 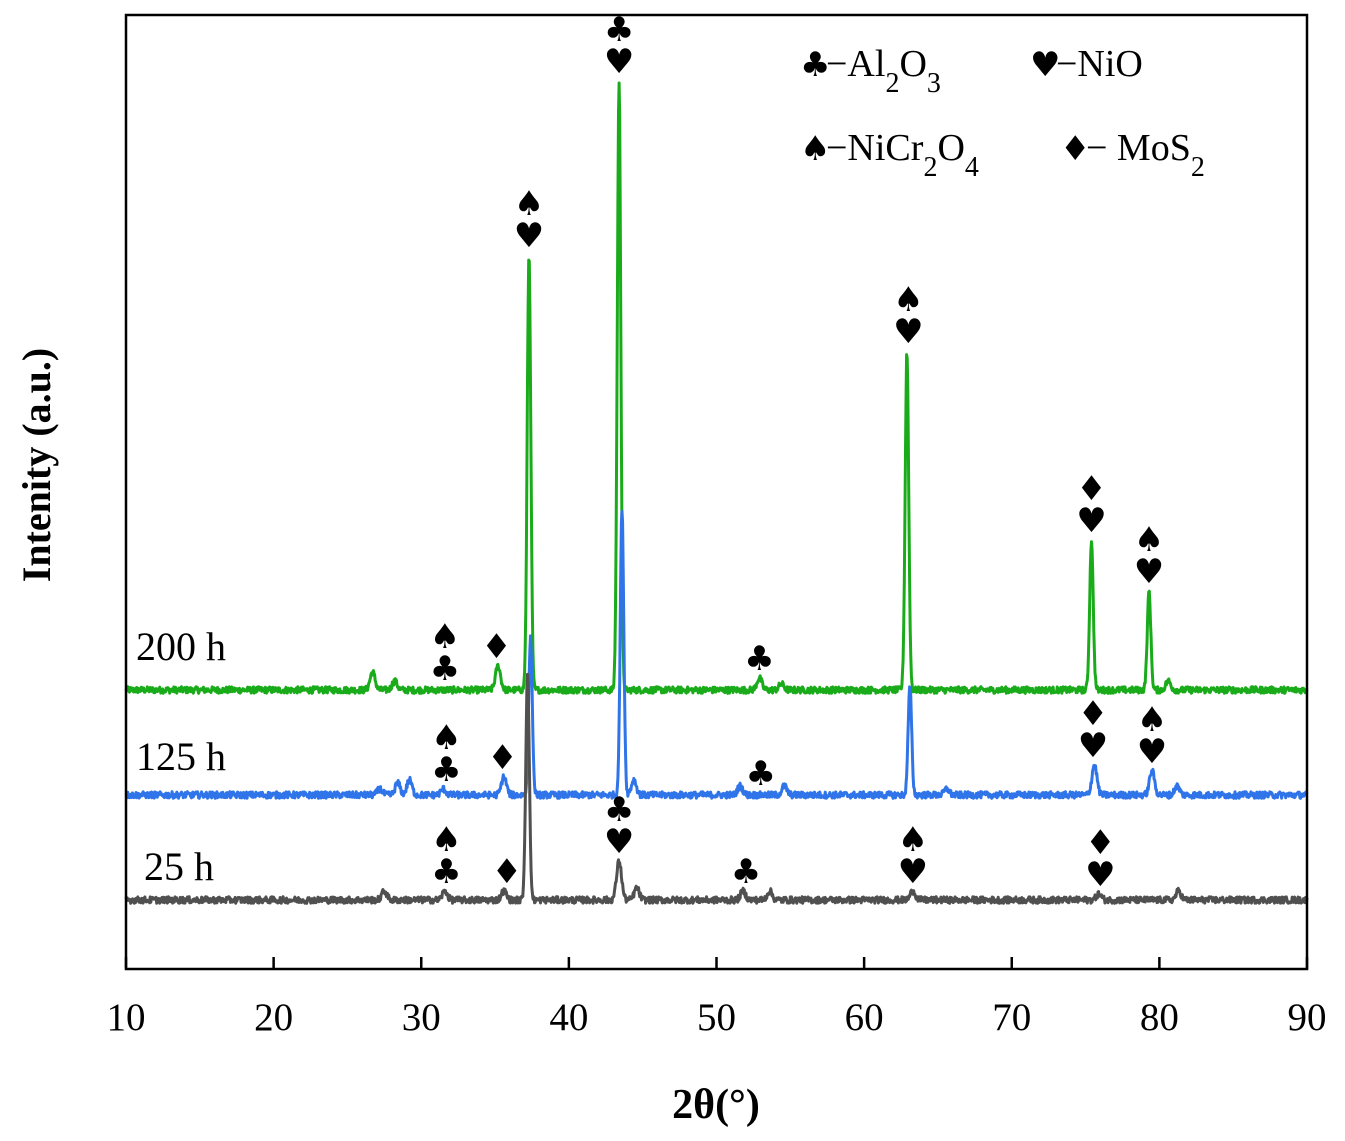 I want to click on legend-text: −NiO, so click(x=1099, y=64).